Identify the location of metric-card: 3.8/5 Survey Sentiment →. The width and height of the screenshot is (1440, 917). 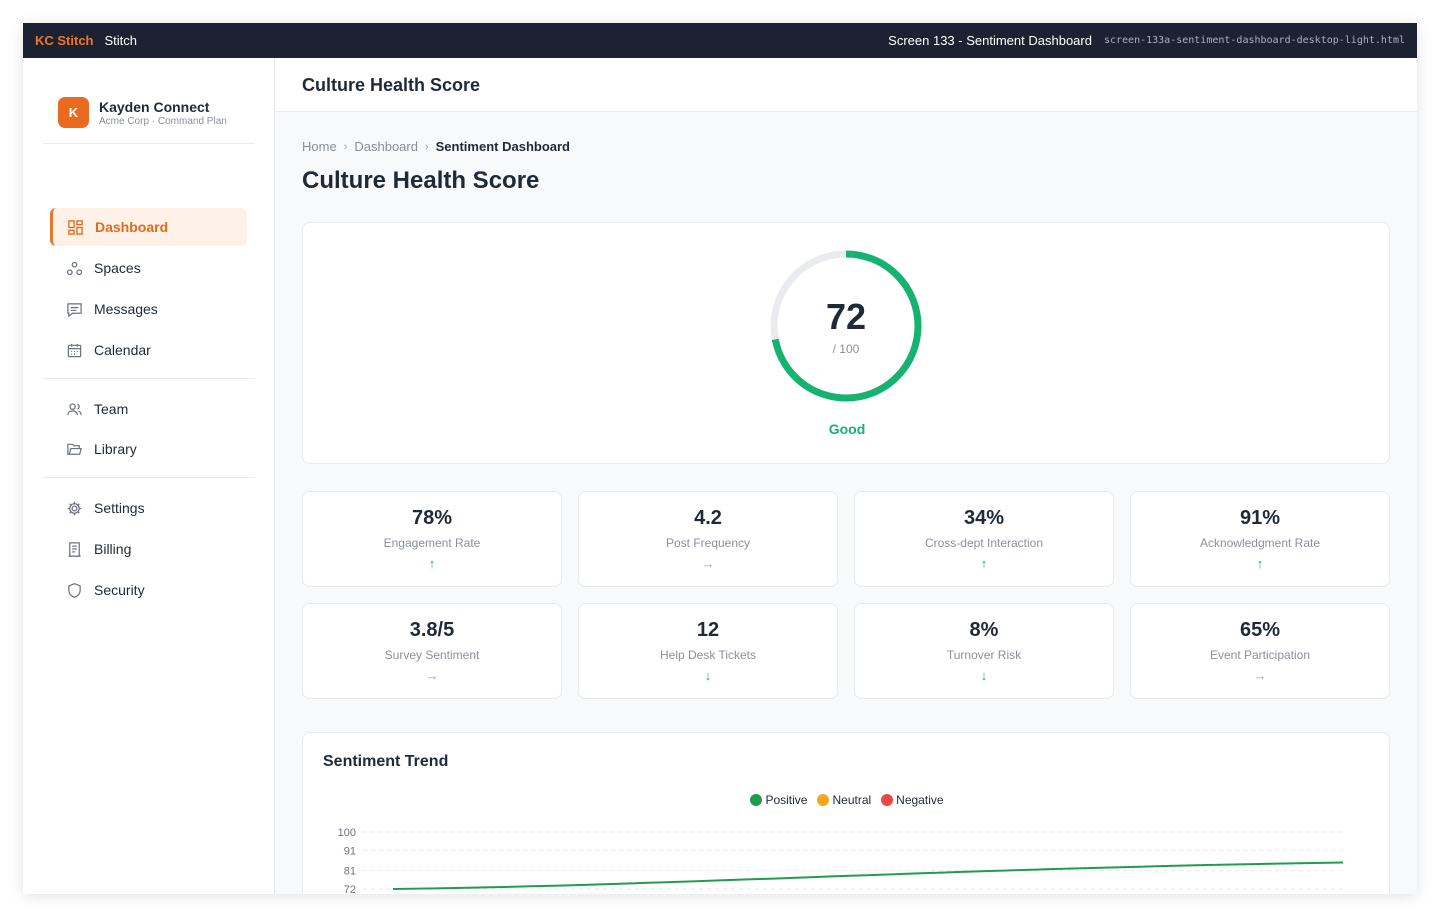
(432, 651).